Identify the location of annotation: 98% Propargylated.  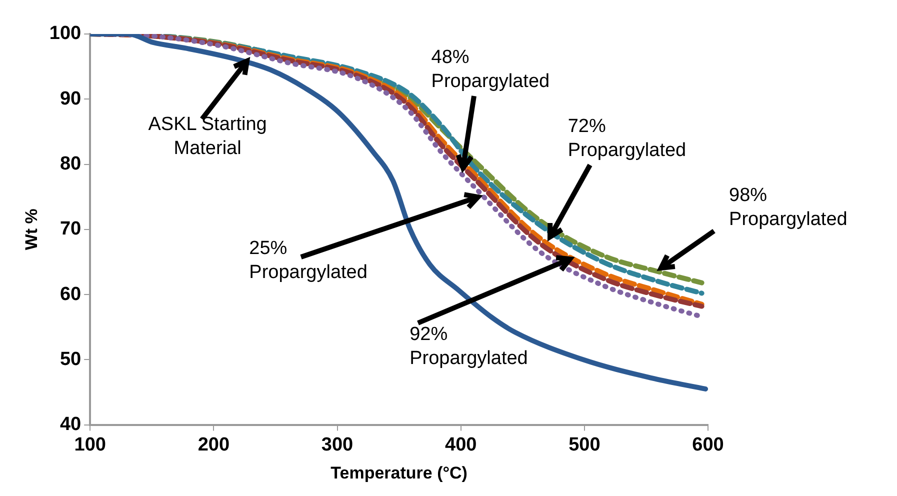
(788, 208).